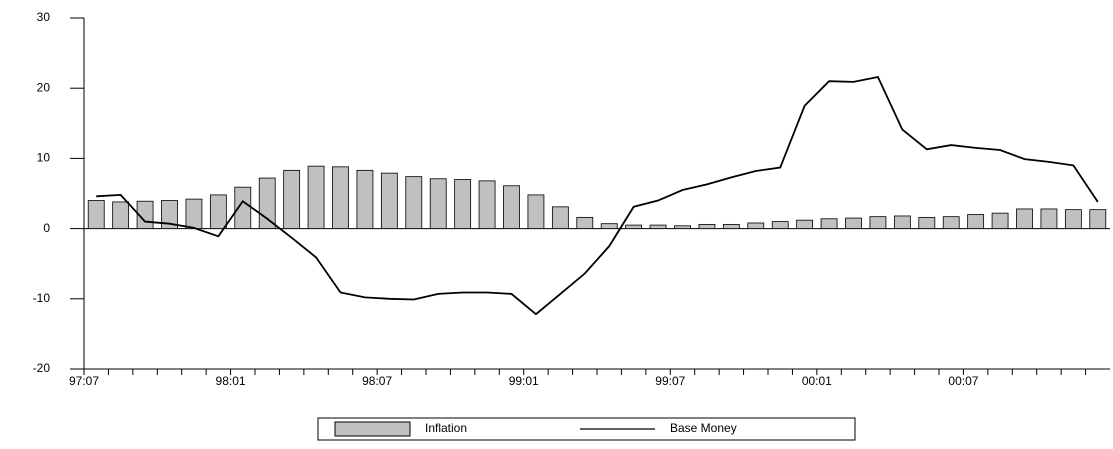 This screenshot has height=449, width=1113. I want to click on x-tick-label: 98:01, so click(231, 381).